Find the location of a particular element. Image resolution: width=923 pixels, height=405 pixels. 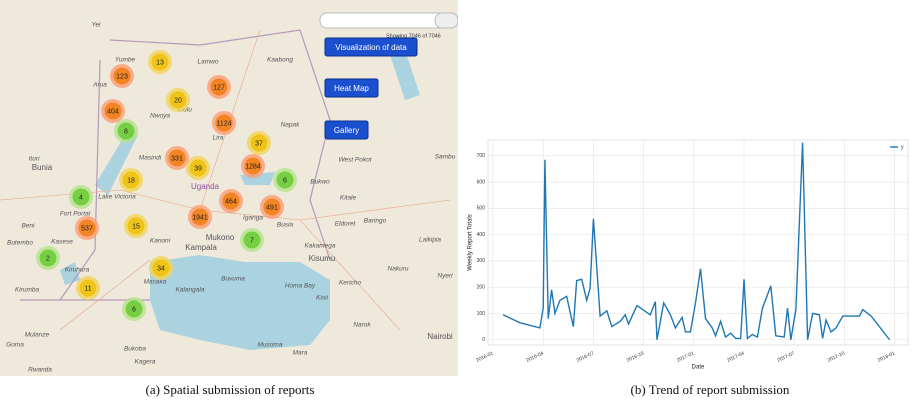

x-tick-label: 2018-01 is located at coordinates (886, 356).